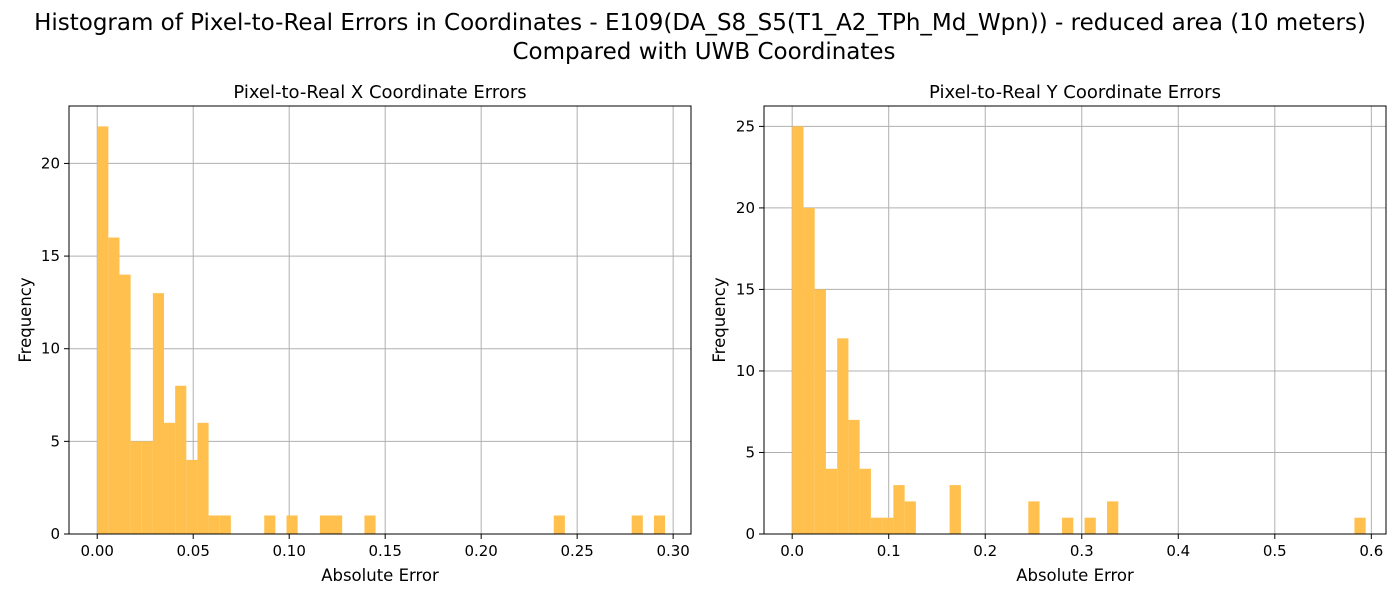 The height and width of the screenshot is (600, 1400). What do you see at coordinates (1082, 551) in the screenshot?
I see `histogram-y-xtick-label: 0.3` at bounding box center [1082, 551].